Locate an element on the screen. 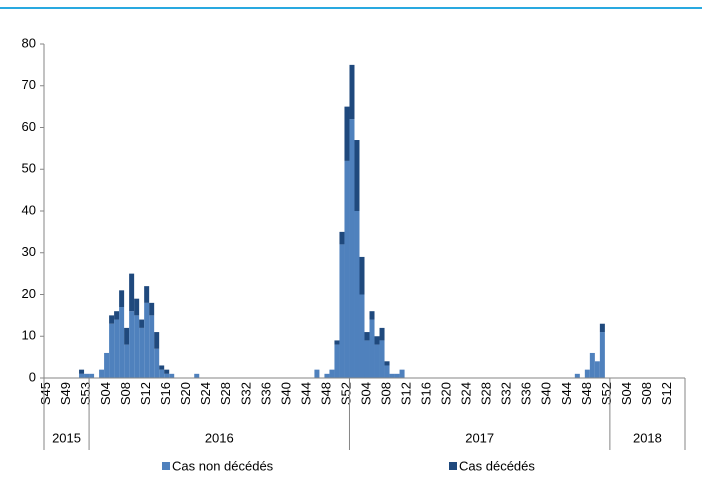 This screenshot has height=479, width=702. y-tick-label: 30 is located at coordinates (29, 251).